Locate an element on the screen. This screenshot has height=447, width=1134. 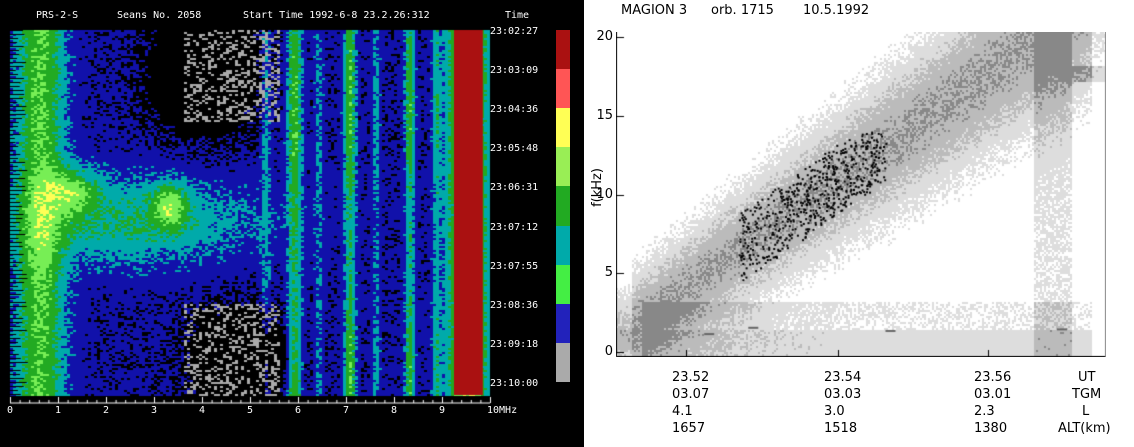
orbit-param-row-label: TGM is located at coordinates (1087, 394).